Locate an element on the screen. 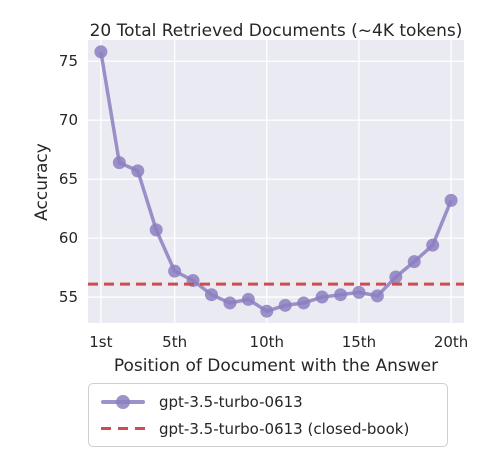  x-tick-label: 5th is located at coordinates (174, 342).